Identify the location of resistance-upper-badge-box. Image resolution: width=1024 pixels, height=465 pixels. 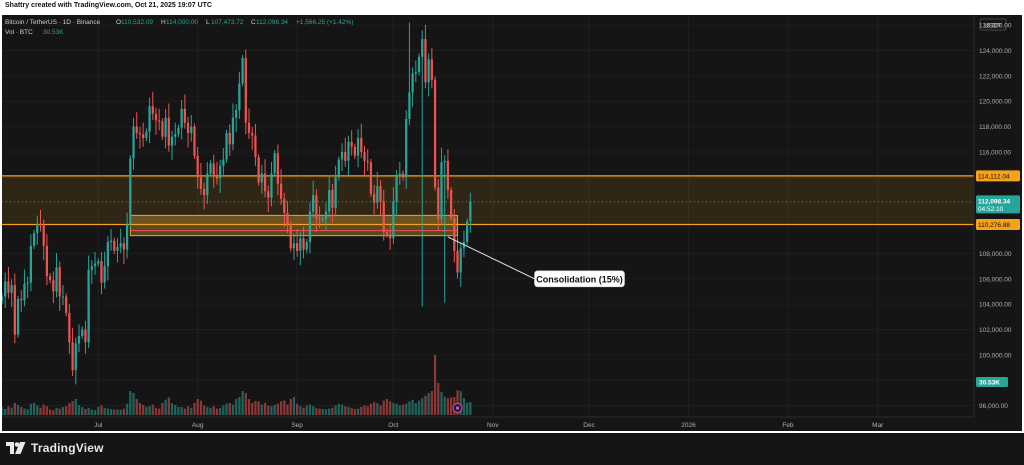
(998, 176).